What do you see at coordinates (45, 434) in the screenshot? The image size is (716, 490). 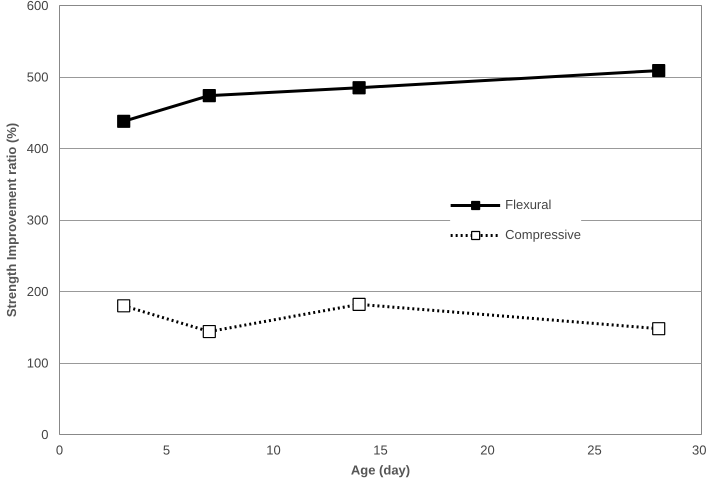 I see `y-tick-label: 0` at bounding box center [45, 434].